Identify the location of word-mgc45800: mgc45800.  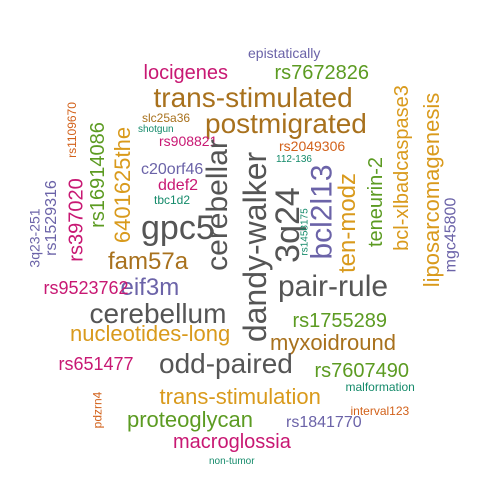
(450, 235).